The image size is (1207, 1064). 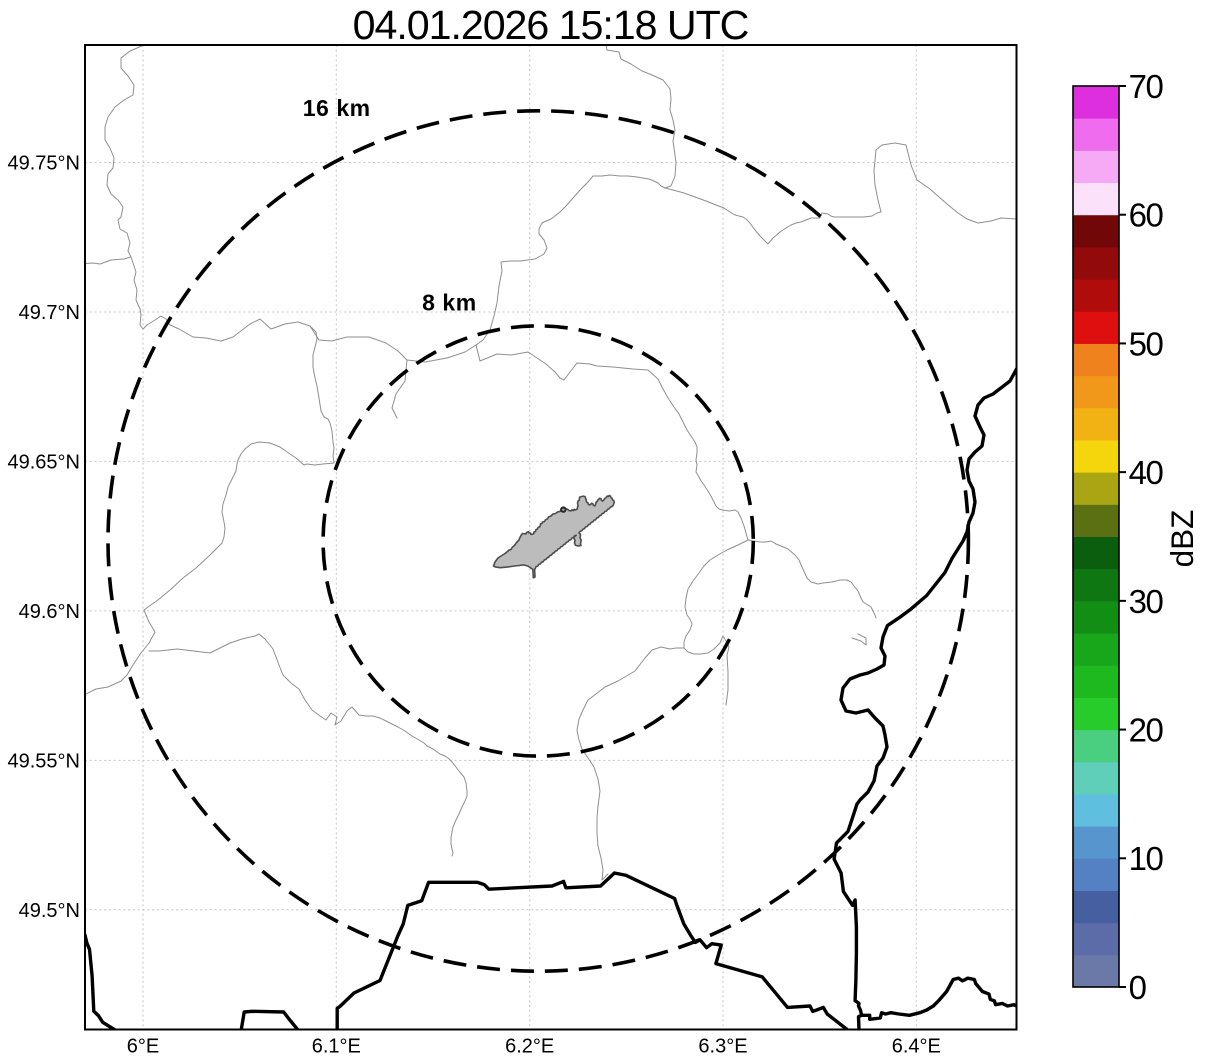 I want to click on svg-text: dBZ, so click(x=1182, y=539).